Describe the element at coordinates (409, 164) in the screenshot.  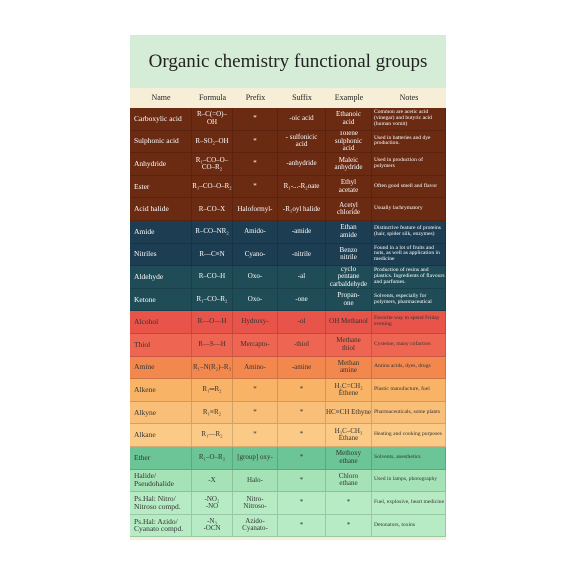
I see `table-cell: Used in production of polymers` at that location.